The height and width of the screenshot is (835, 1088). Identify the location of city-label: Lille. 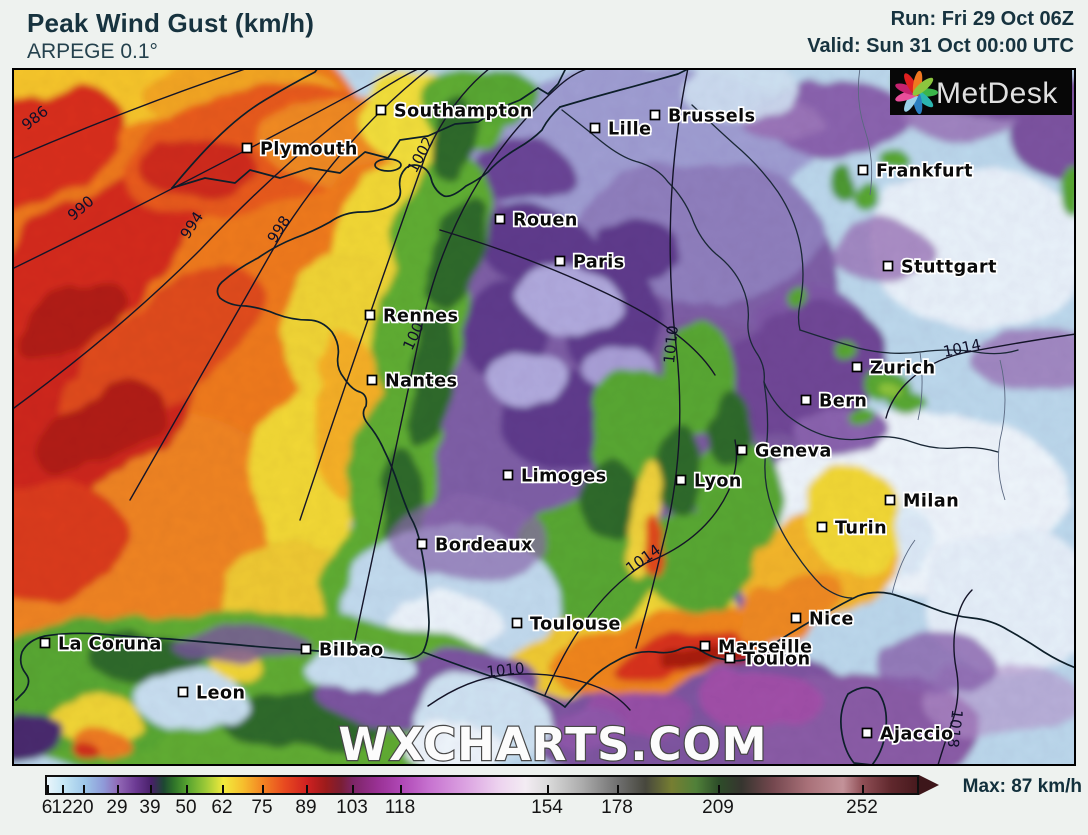
(630, 130).